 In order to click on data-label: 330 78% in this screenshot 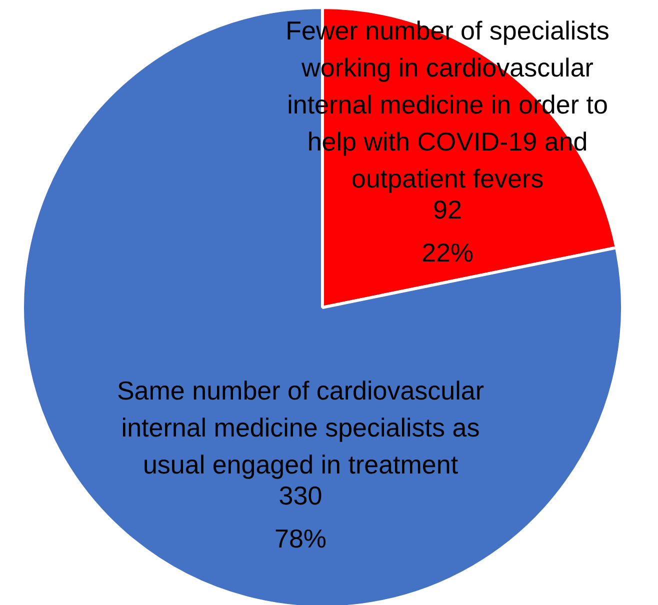, I will do `click(300, 517)`.